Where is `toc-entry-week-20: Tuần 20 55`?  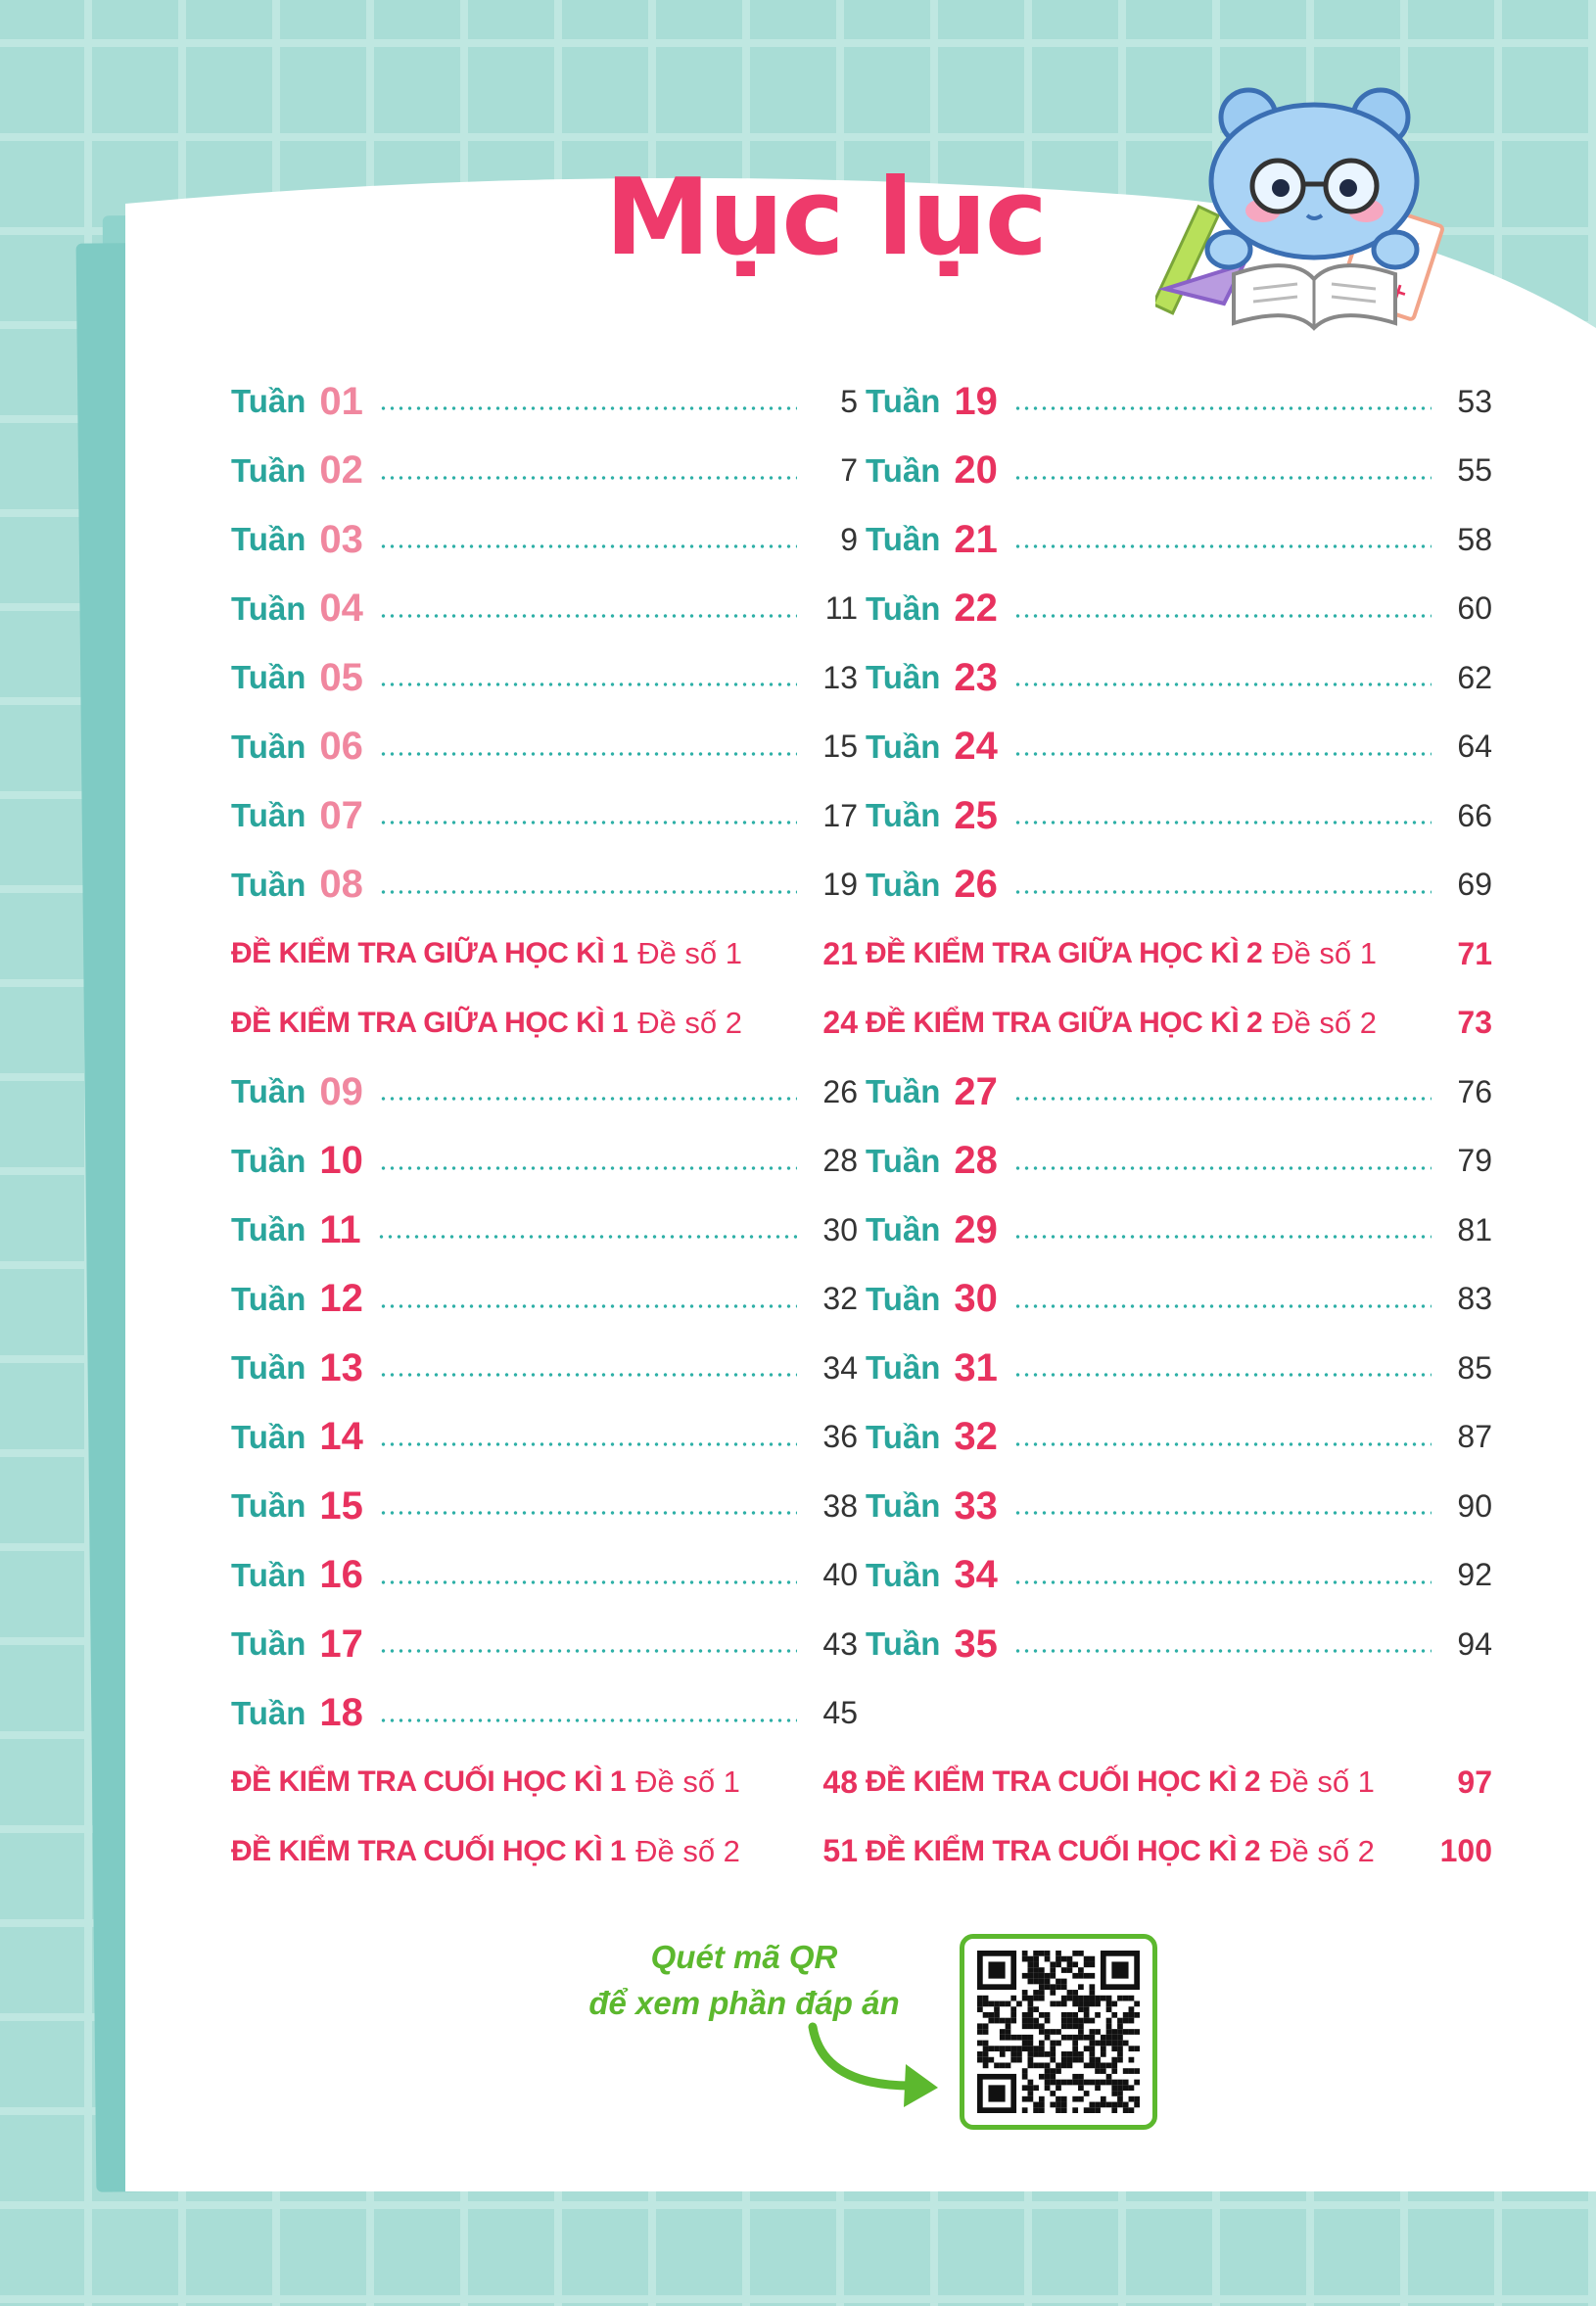 toc-entry-week-20: Tuần 20 55 is located at coordinates (1179, 471).